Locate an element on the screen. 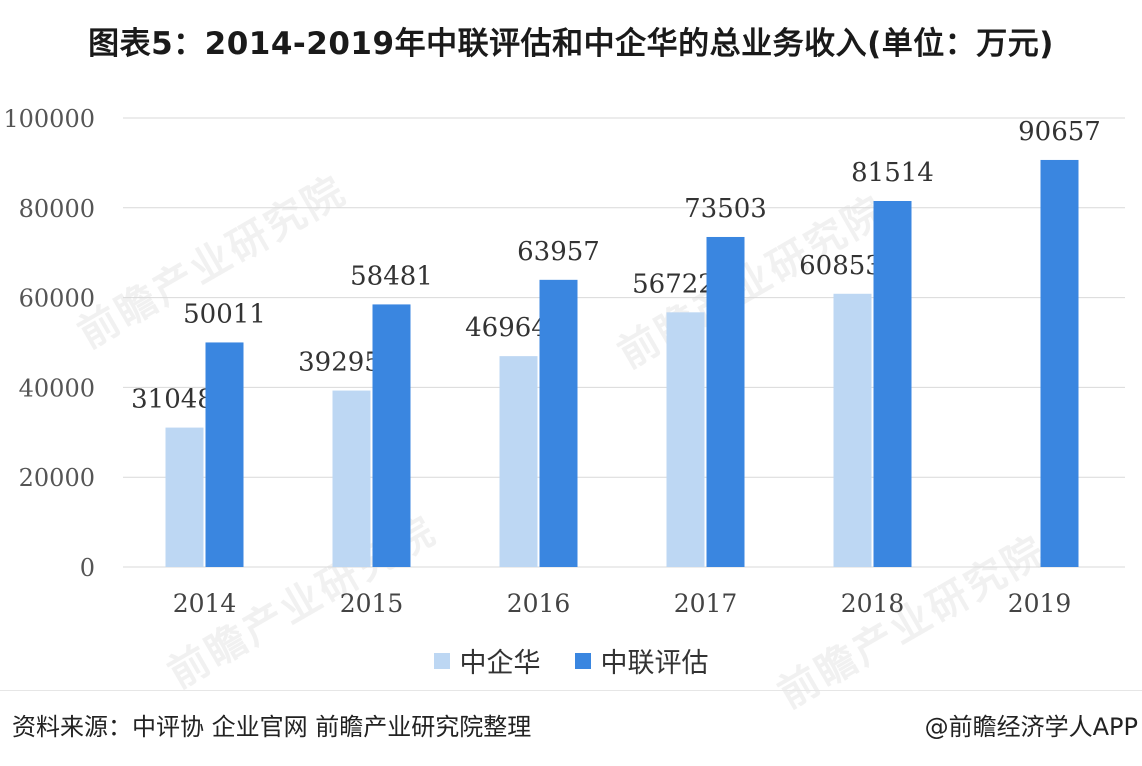  data-label: 81514 is located at coordinates (892, 173).